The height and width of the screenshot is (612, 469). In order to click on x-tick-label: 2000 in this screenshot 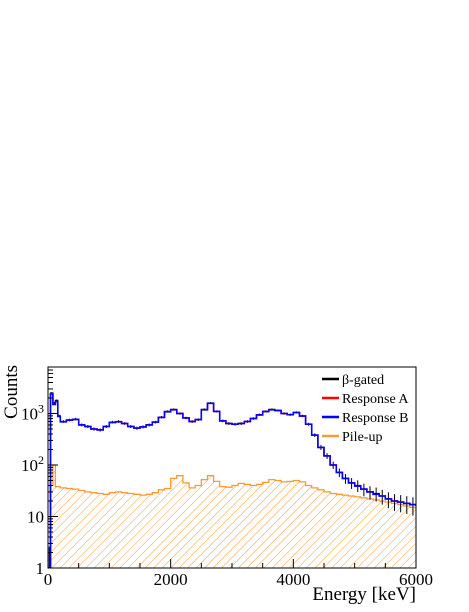, I will do `click(171, 579)`.